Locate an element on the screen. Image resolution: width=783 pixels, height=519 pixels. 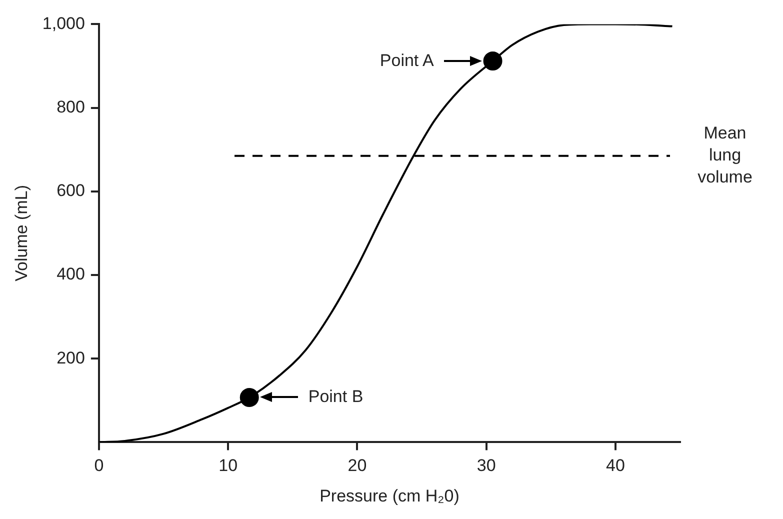
x-tick-label: 0 is located at coordinates (99, 466).